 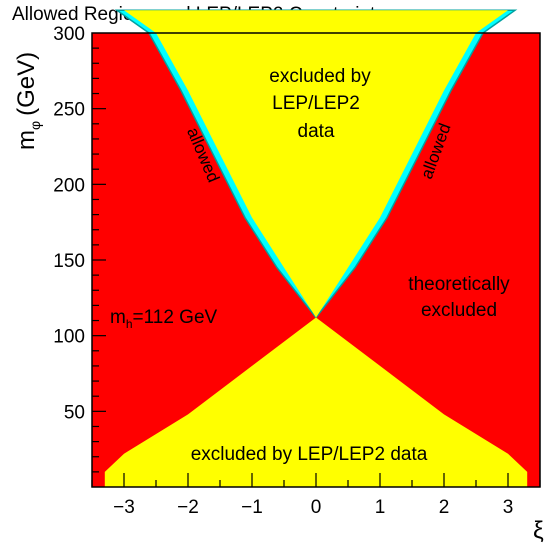 What do you see at coordinates (380, 507) in the screenshot?
I see `x-tick-label: 1` at bounding box center [380, 507].